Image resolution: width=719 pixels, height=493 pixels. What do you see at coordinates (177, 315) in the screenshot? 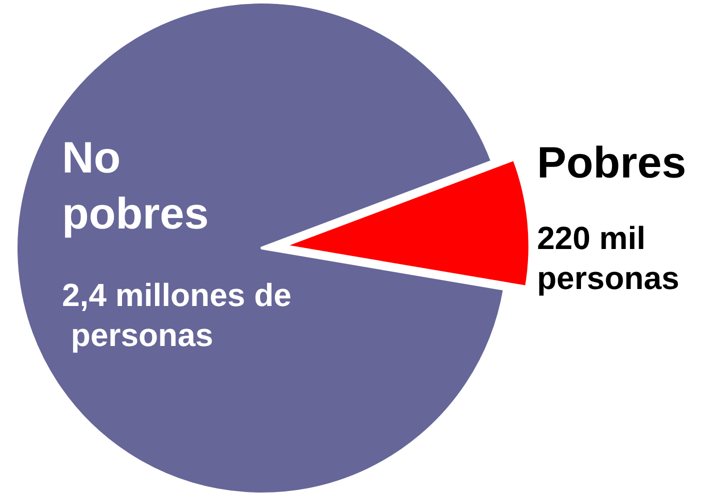
I see `text: 2,4 millones de personas` at bounding box center [177, 315].